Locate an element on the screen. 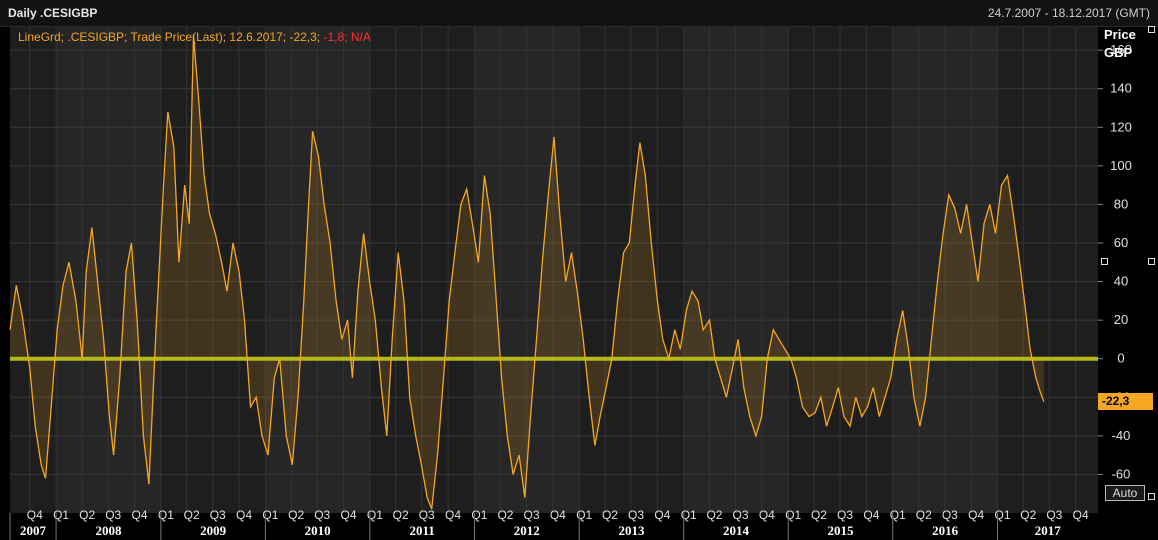 The width and height of the screenshot is (1158, 540). axis-resize-handle-top-right is located at coordinates (1151, 29).